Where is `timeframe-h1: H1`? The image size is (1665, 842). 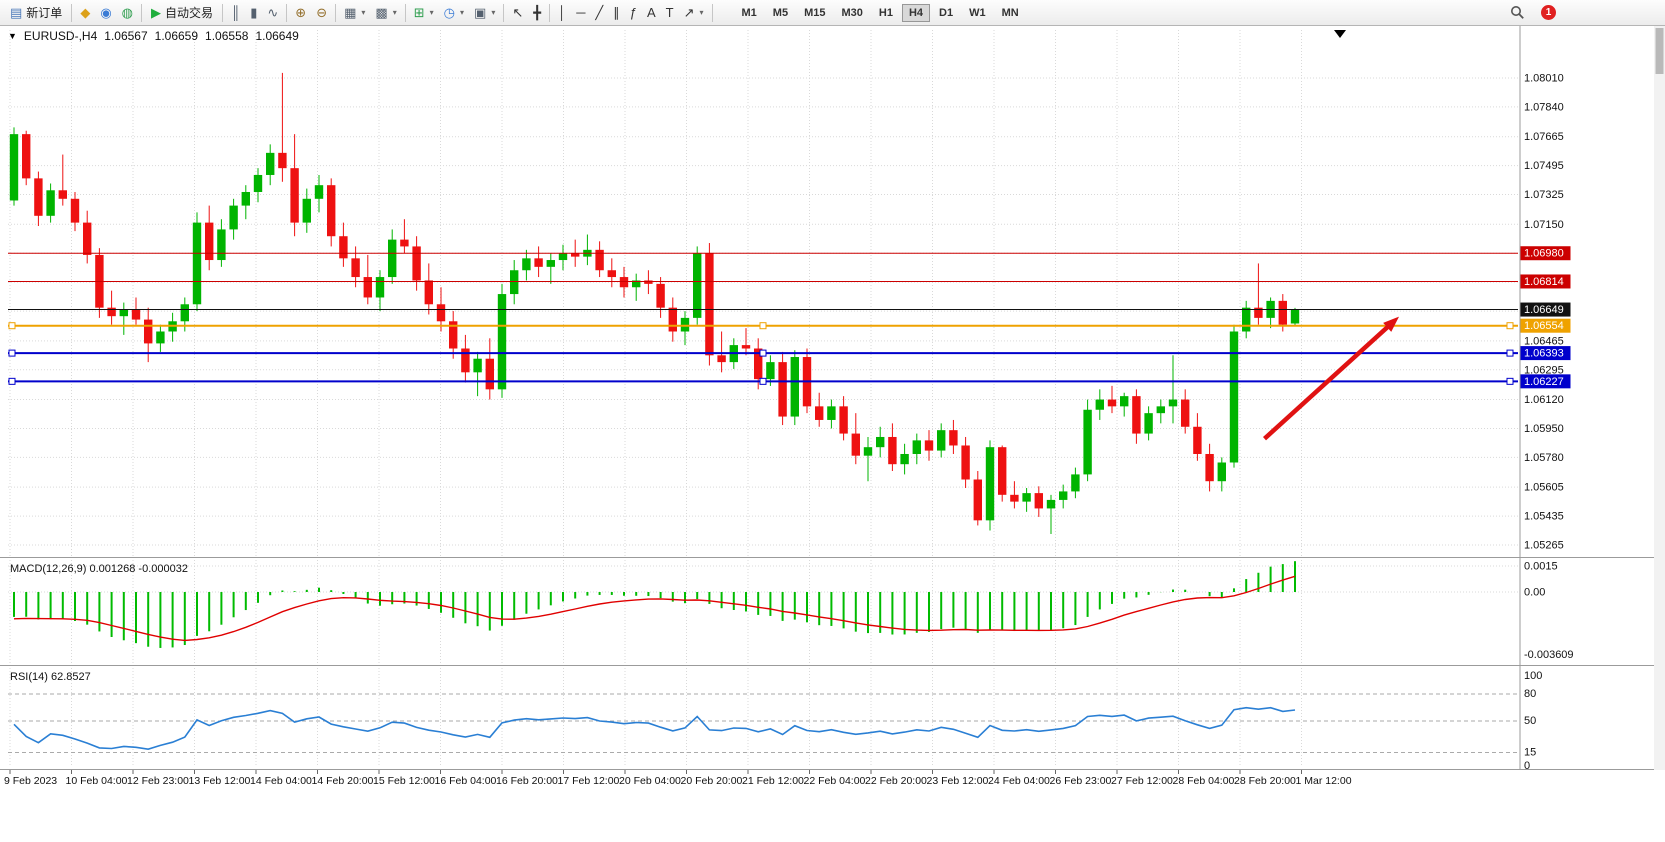
timeframe-h1: H1 is located at coordinates (885, 12).